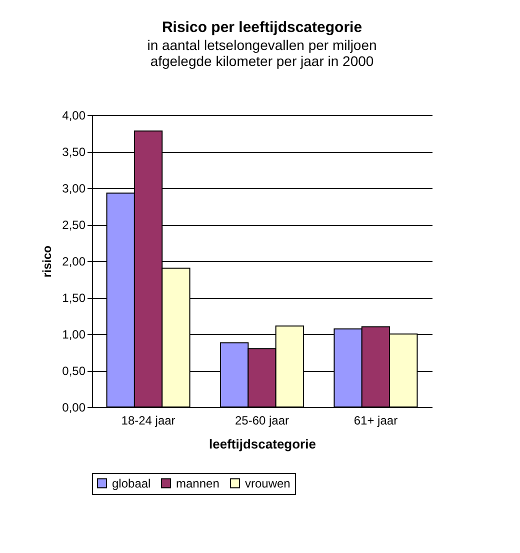  Describe the element at coordinates (267, 483) in the screenshot. I see `legend-label: vrouwen` at that location.